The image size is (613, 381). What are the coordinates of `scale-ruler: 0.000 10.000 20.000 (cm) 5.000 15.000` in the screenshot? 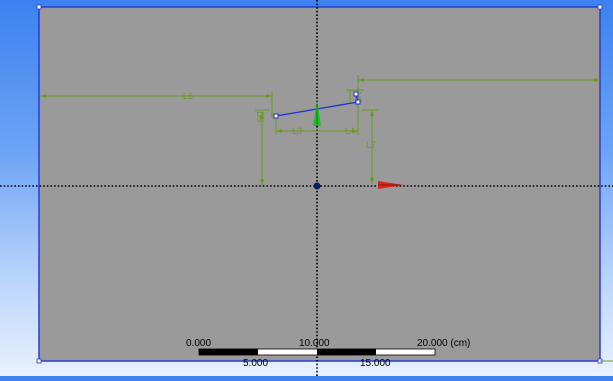 It's located at (328, 353).